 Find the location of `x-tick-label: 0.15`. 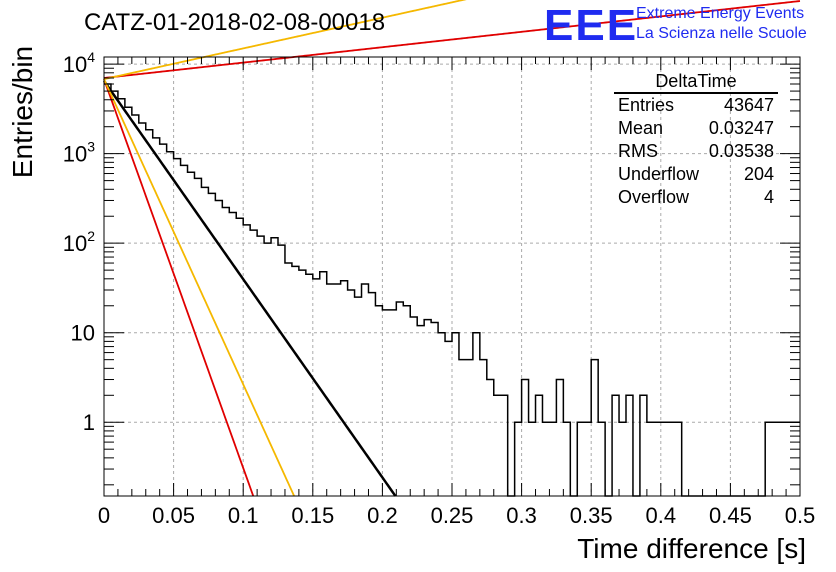

x-tick-label: 0.15 is located at coordinates (312, 515).